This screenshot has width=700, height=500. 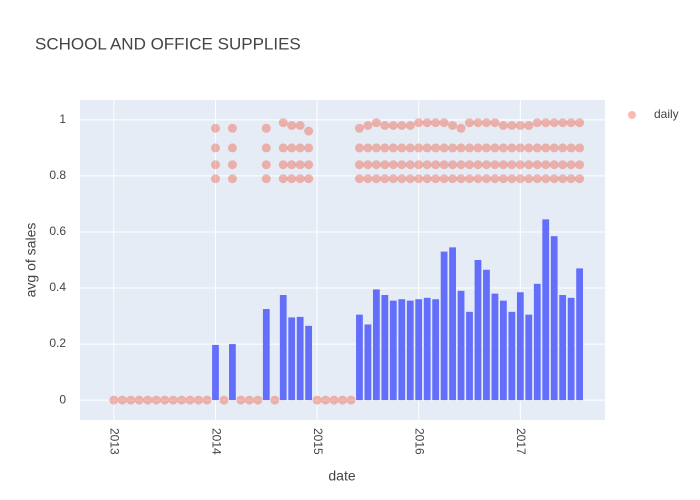 I want to click on y-tick-label: 0.8, so click(x=57, y=175).